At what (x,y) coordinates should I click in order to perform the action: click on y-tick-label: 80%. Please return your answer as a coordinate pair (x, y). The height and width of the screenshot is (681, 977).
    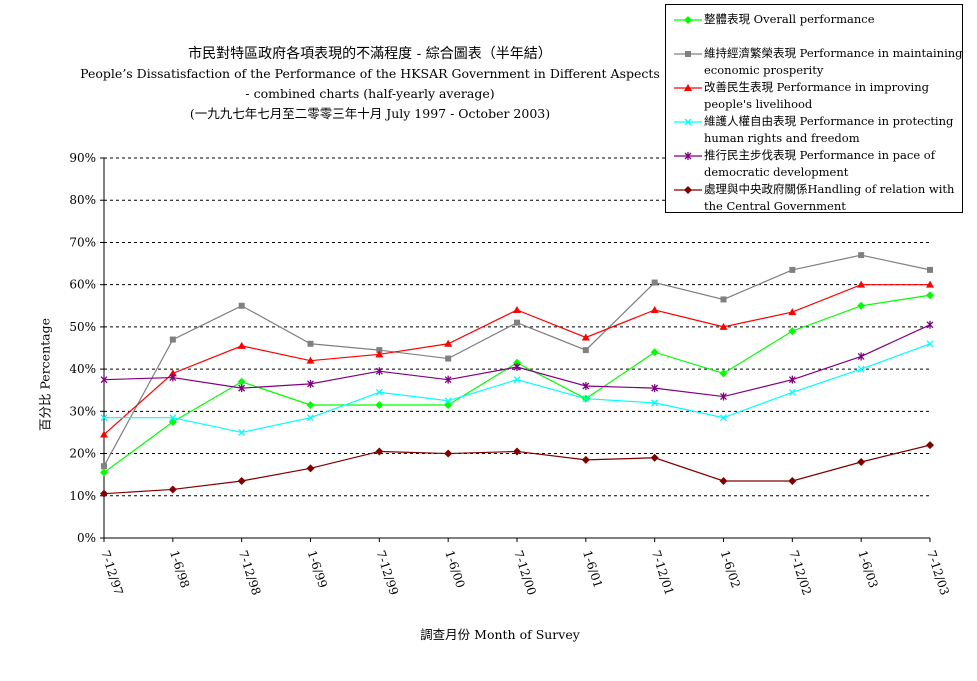
    Looking at the image, I should click on (82, 200).